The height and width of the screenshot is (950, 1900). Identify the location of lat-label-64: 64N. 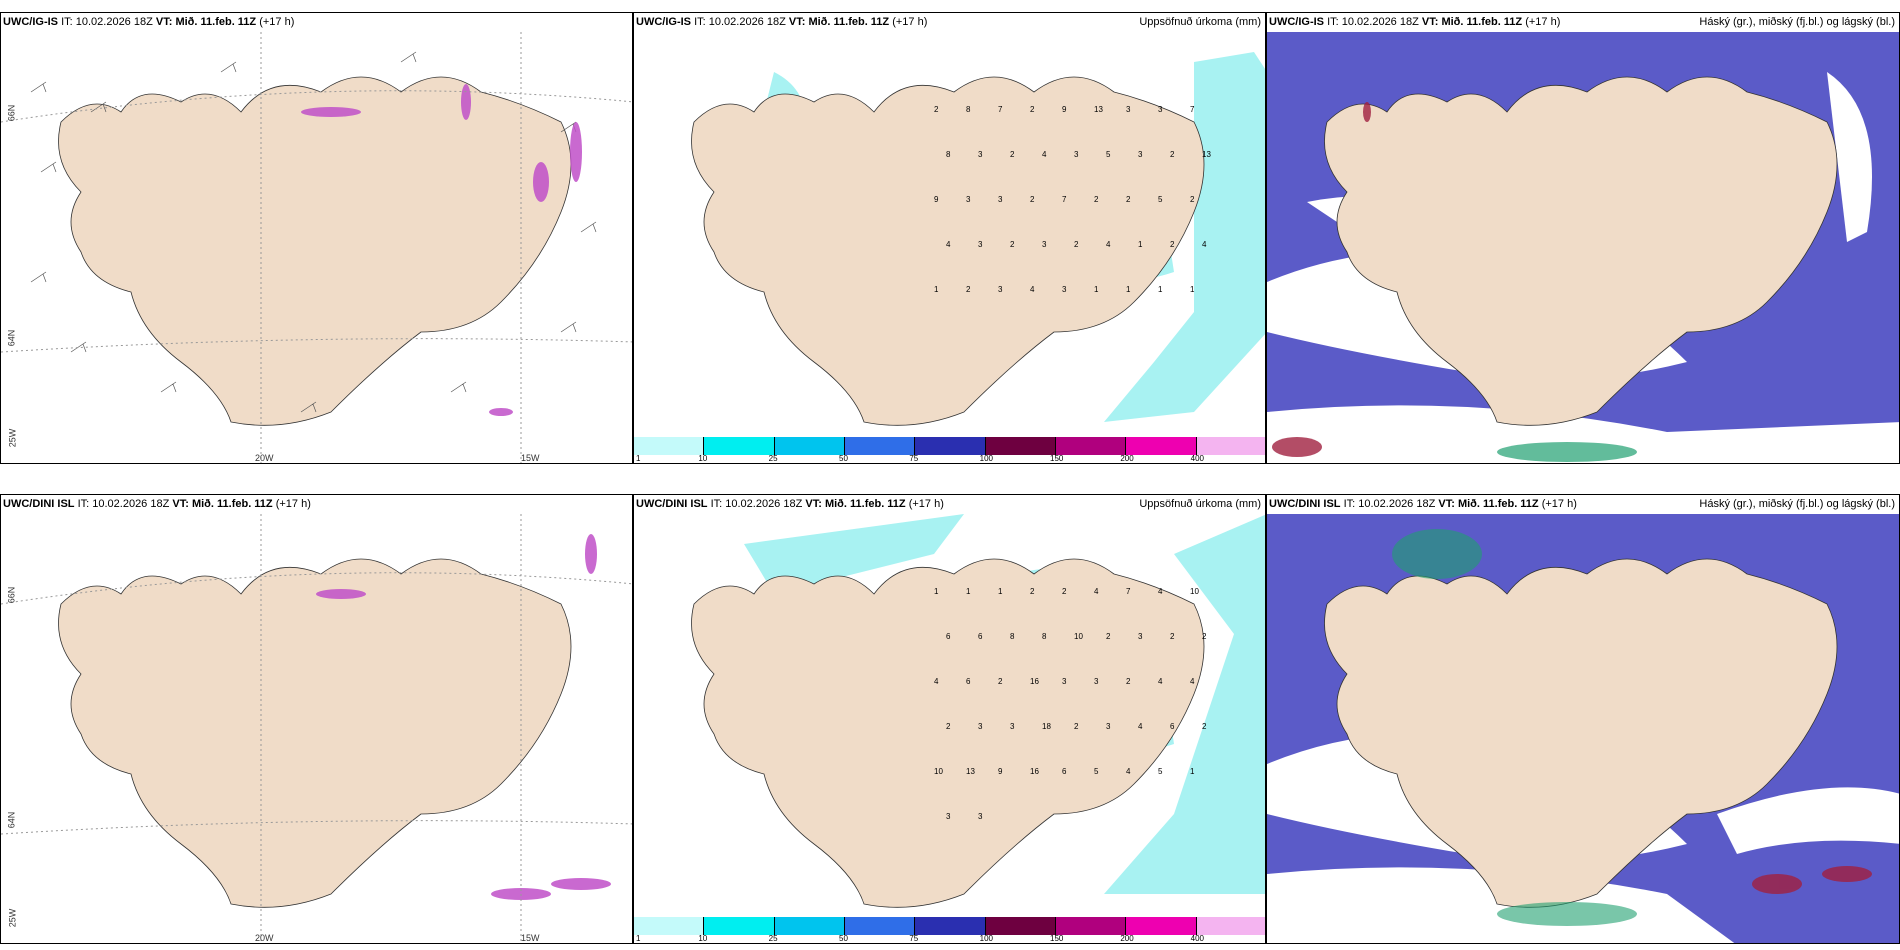
(11, 338).